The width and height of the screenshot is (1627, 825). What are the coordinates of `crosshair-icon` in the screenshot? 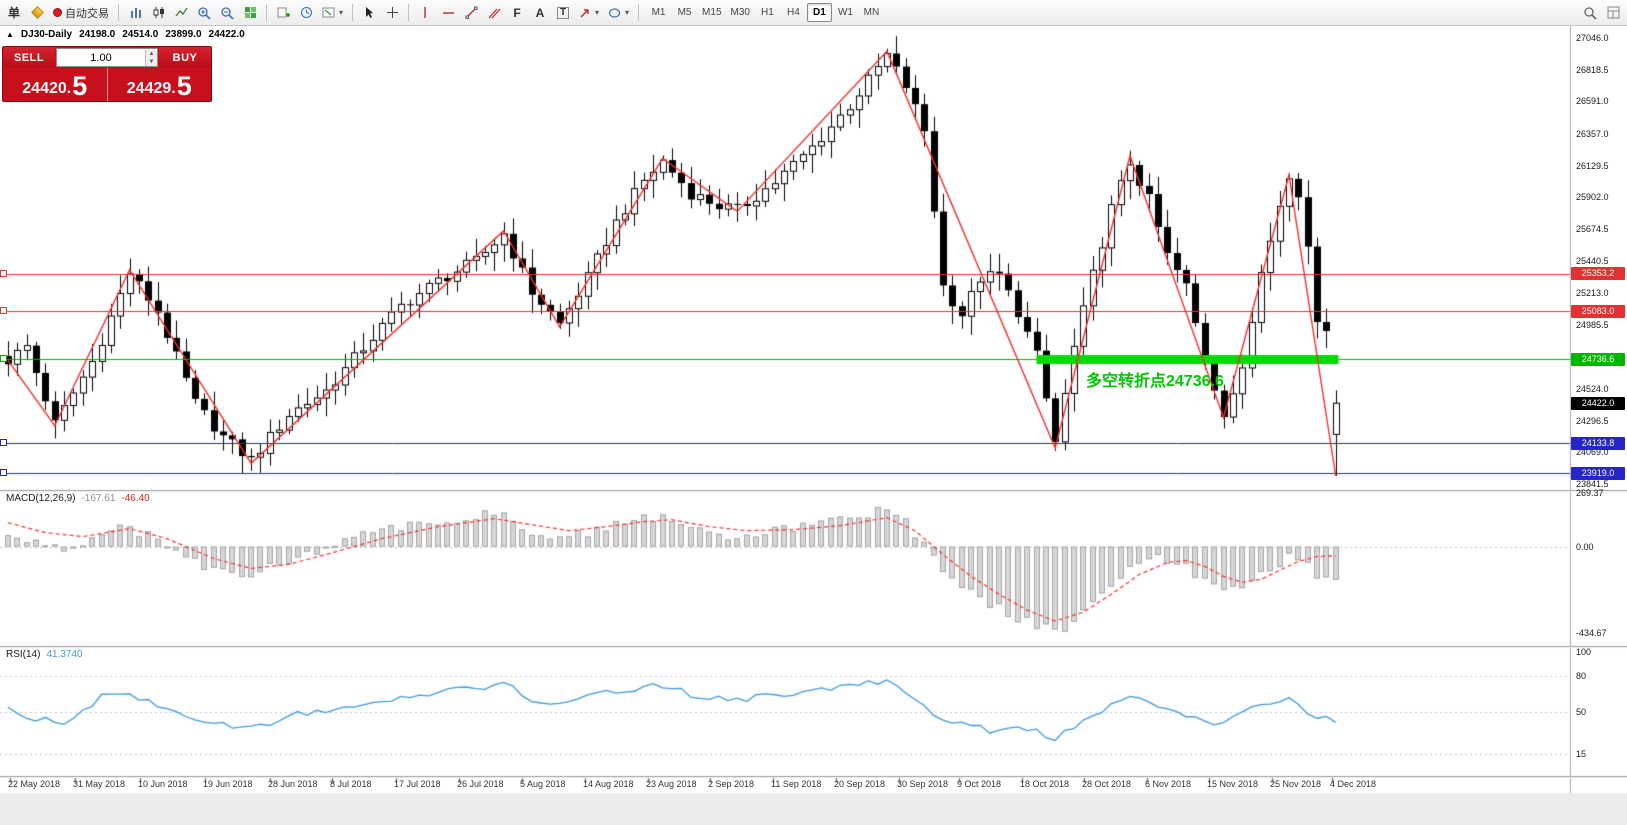 It's located at (392, 12).